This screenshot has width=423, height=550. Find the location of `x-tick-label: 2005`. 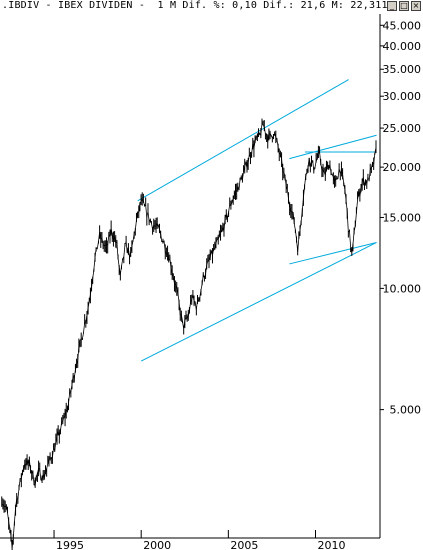

x-tick-label: 2005 is located at coordinates (244, 544).